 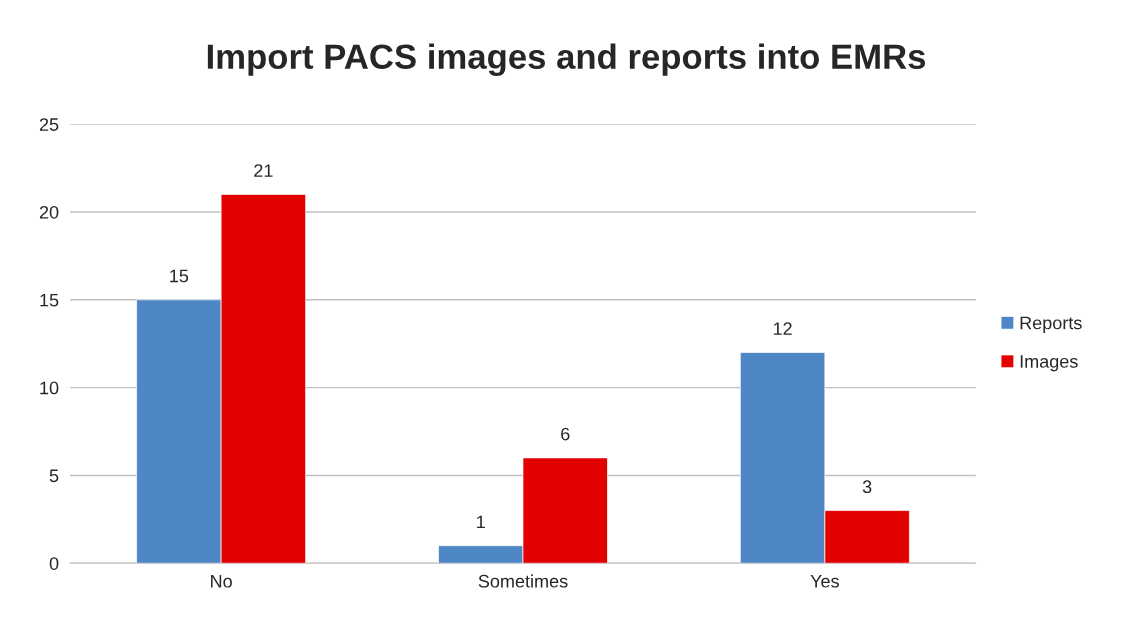 What do you see at coordinates (565, 434) in the screenshot?
I see `data-label: 6` at bounding box center [565, 434].